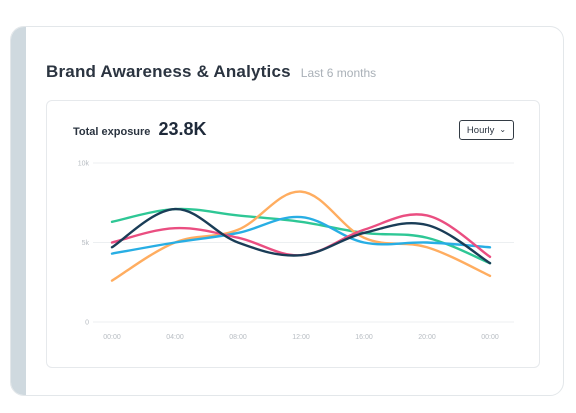  What do you see at coordinates (86, 243) in the screenshot?
I see `y-tick-label: 5k` at bounding box center [86, 243].